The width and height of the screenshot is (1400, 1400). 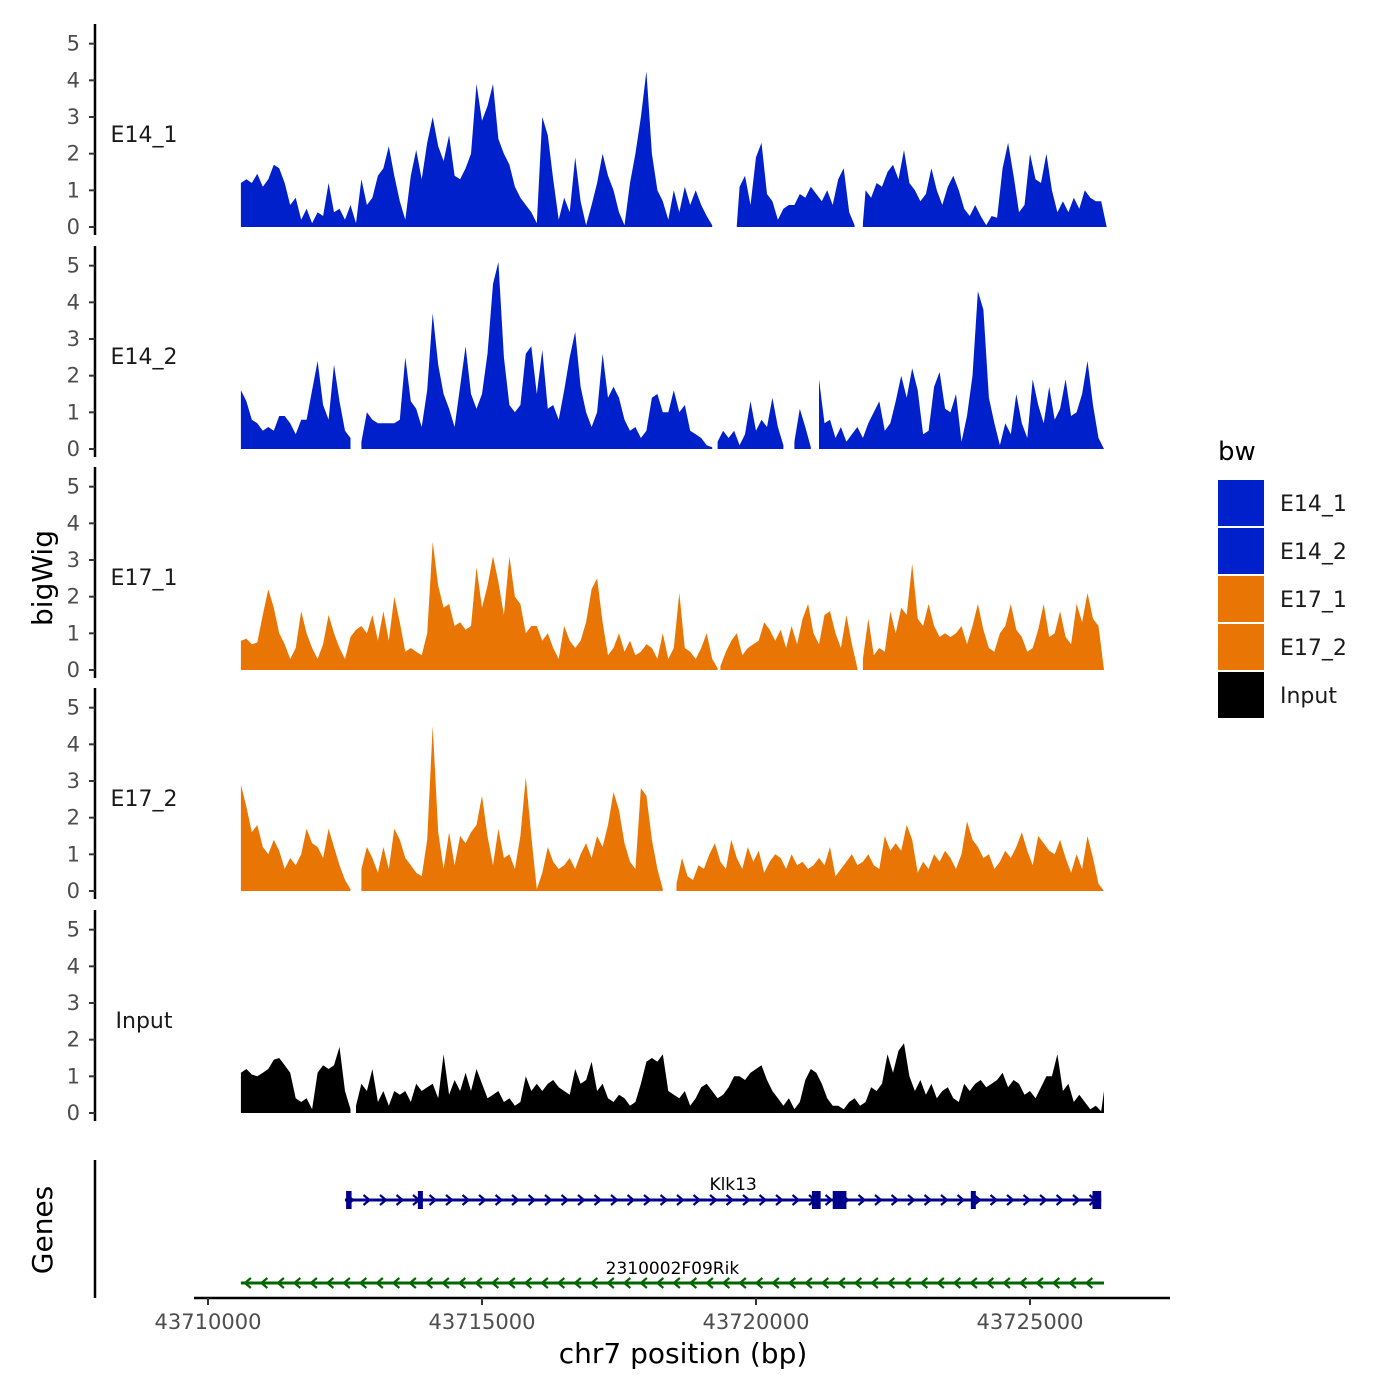 What do you see at coordinates (732, 1185) in the screenshot?
I see `gene-label: Klk13` at bounding box center [732, 1185].